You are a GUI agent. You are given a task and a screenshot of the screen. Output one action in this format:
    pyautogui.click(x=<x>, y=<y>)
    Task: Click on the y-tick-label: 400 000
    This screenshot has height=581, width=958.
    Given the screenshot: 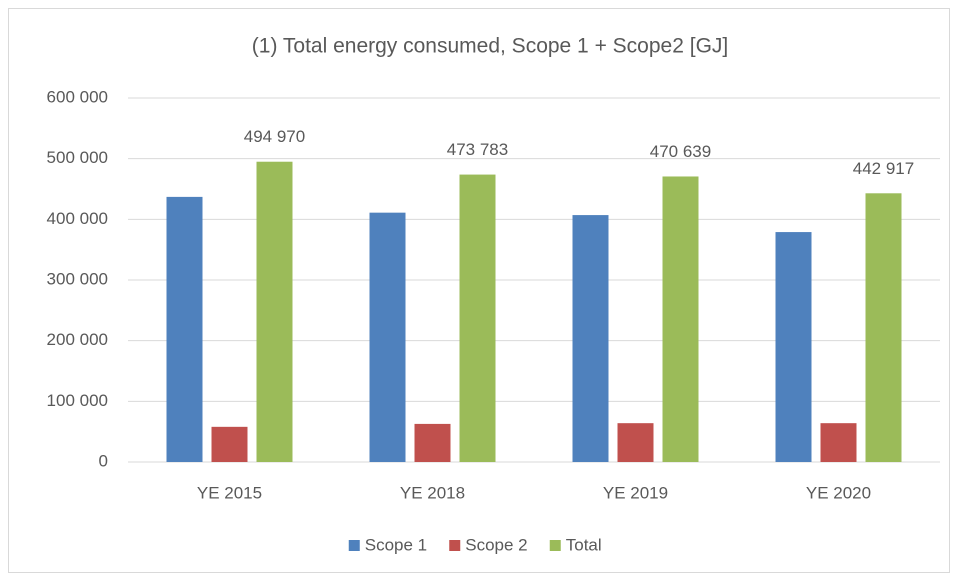 What is the action you would take?
    pyautogui.click(x=77, y=218)
    